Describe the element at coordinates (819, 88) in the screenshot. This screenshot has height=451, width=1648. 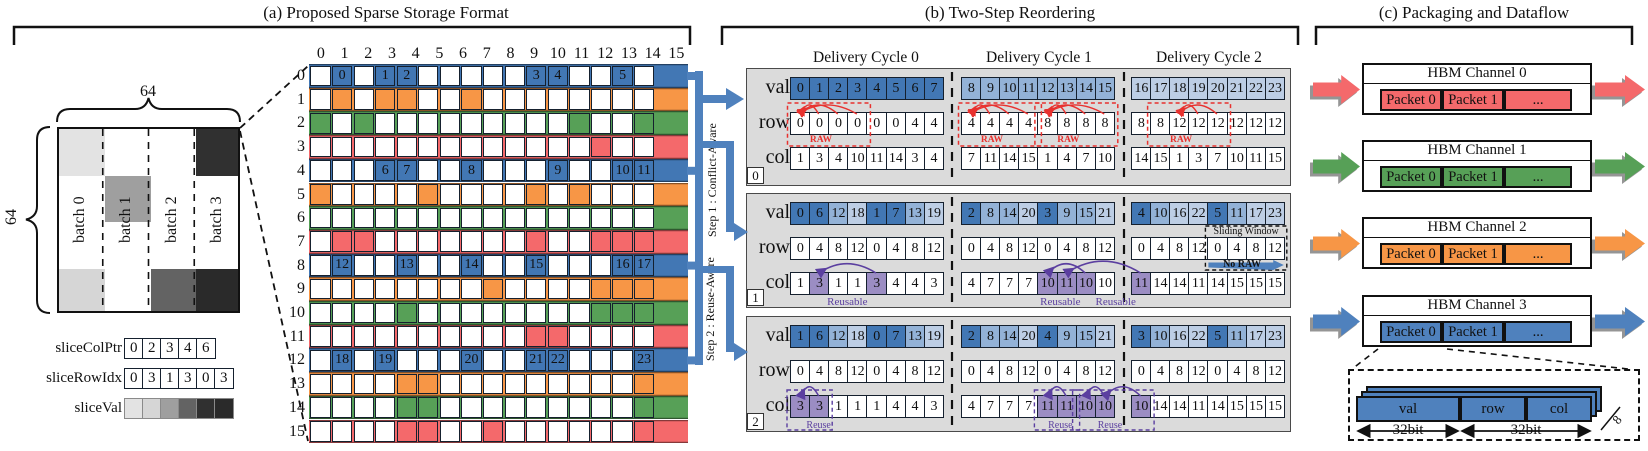
I see `val-cell: 1` at that location.